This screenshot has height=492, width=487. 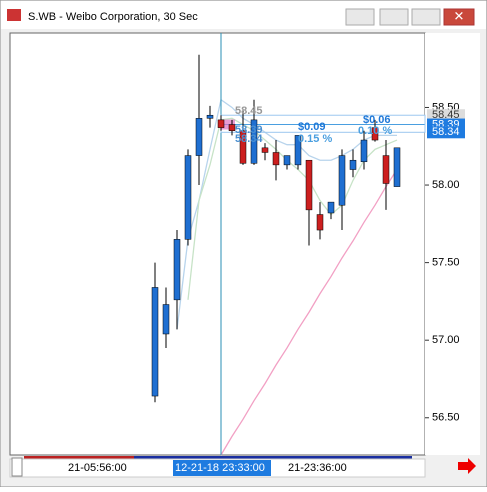 I want to click on close-button, so click(x=459, y=17).